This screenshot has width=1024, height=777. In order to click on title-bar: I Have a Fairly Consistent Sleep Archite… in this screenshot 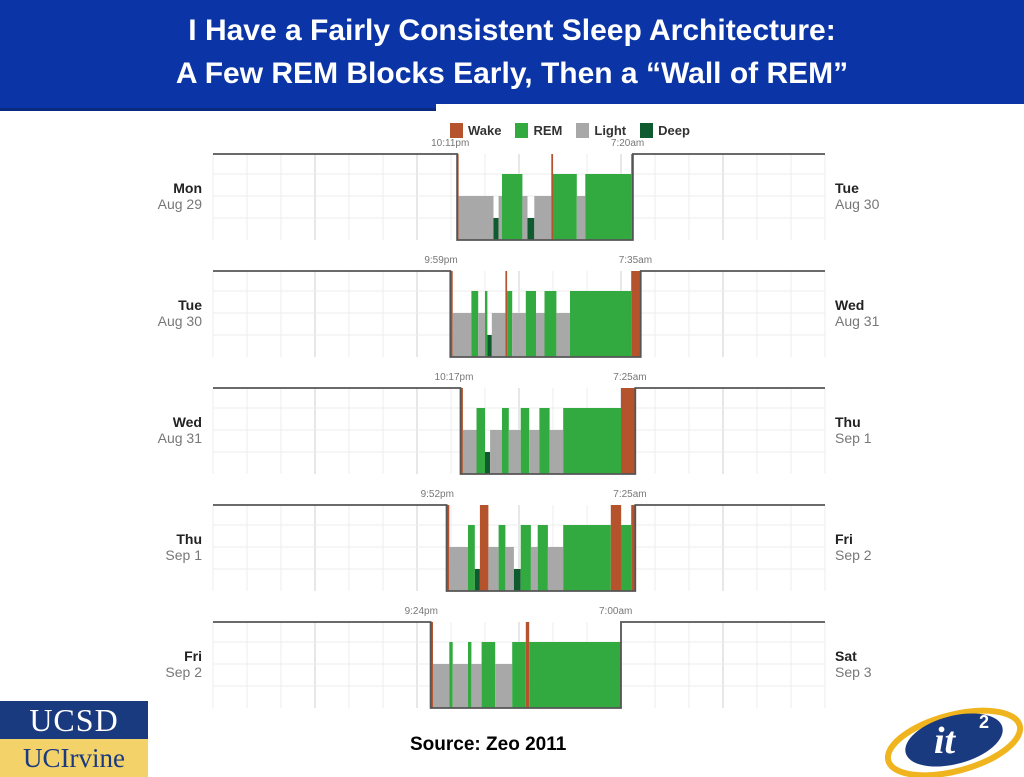, I will do `click(512, 55)`.